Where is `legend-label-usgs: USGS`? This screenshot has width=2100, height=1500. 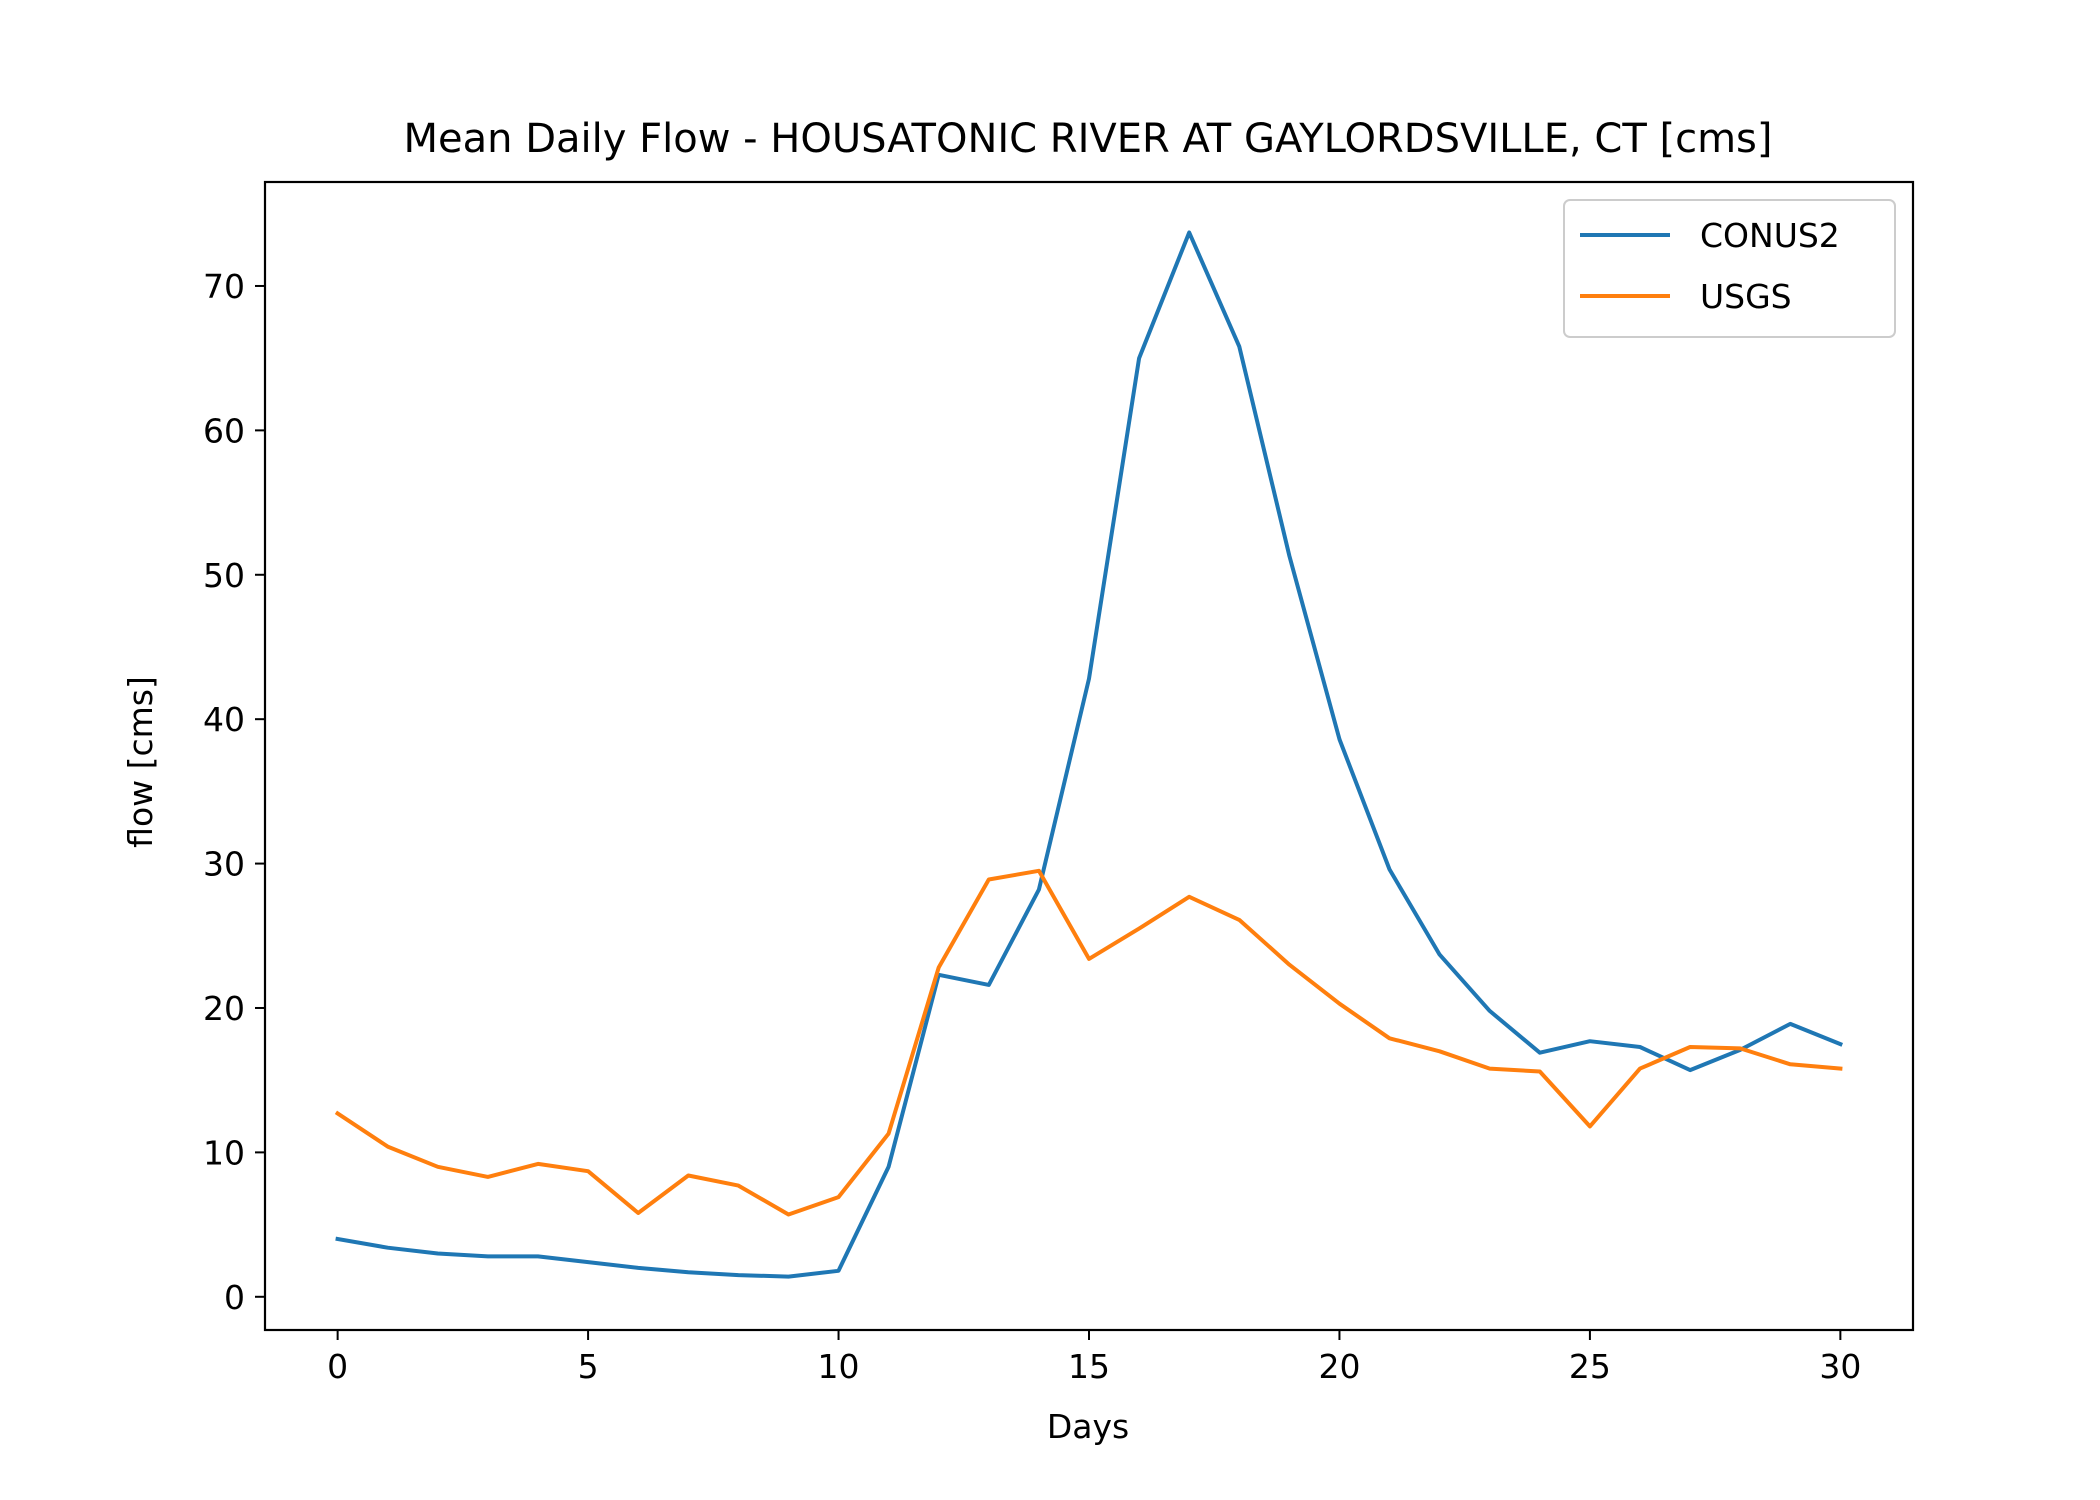
legend-label-usgs: USGS is located at coordinates (1746, 296).